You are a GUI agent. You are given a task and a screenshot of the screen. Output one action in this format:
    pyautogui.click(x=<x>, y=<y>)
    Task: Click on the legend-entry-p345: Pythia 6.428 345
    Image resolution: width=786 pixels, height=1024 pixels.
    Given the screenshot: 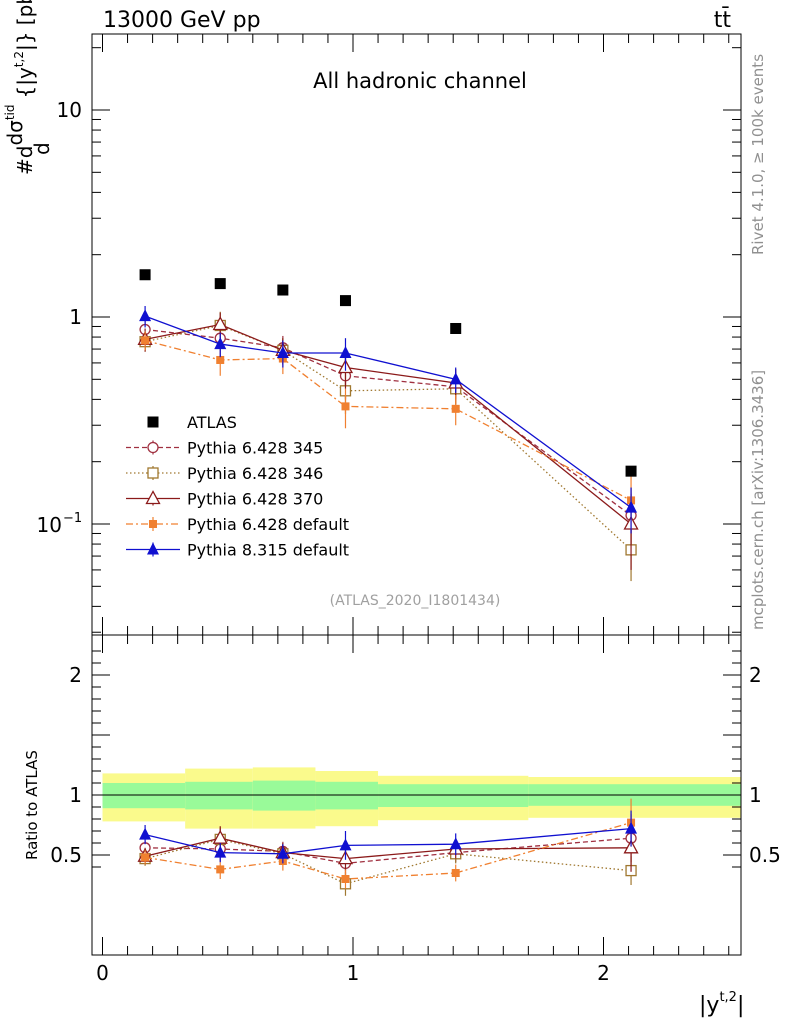 What is the action you would take?
    pyautogui.click(x=224, y=448)
    